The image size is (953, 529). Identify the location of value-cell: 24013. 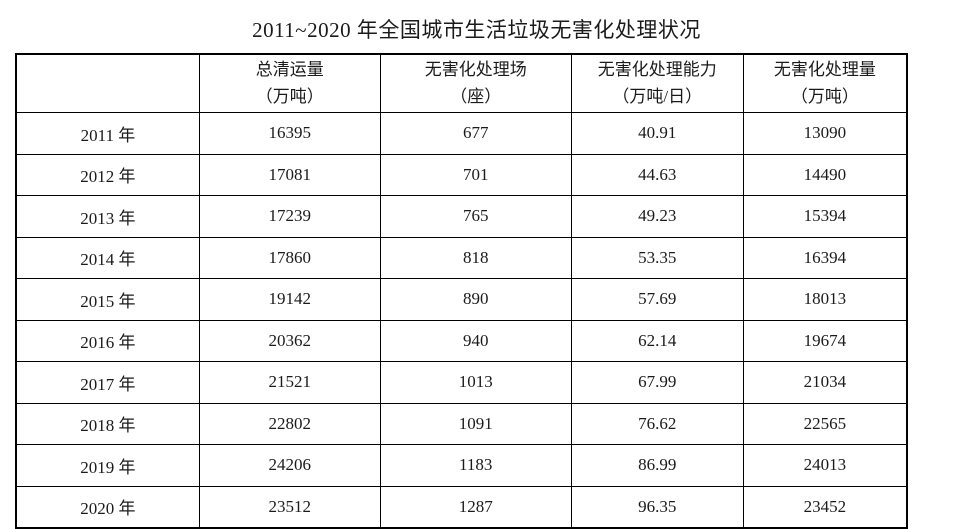
(825, 465).